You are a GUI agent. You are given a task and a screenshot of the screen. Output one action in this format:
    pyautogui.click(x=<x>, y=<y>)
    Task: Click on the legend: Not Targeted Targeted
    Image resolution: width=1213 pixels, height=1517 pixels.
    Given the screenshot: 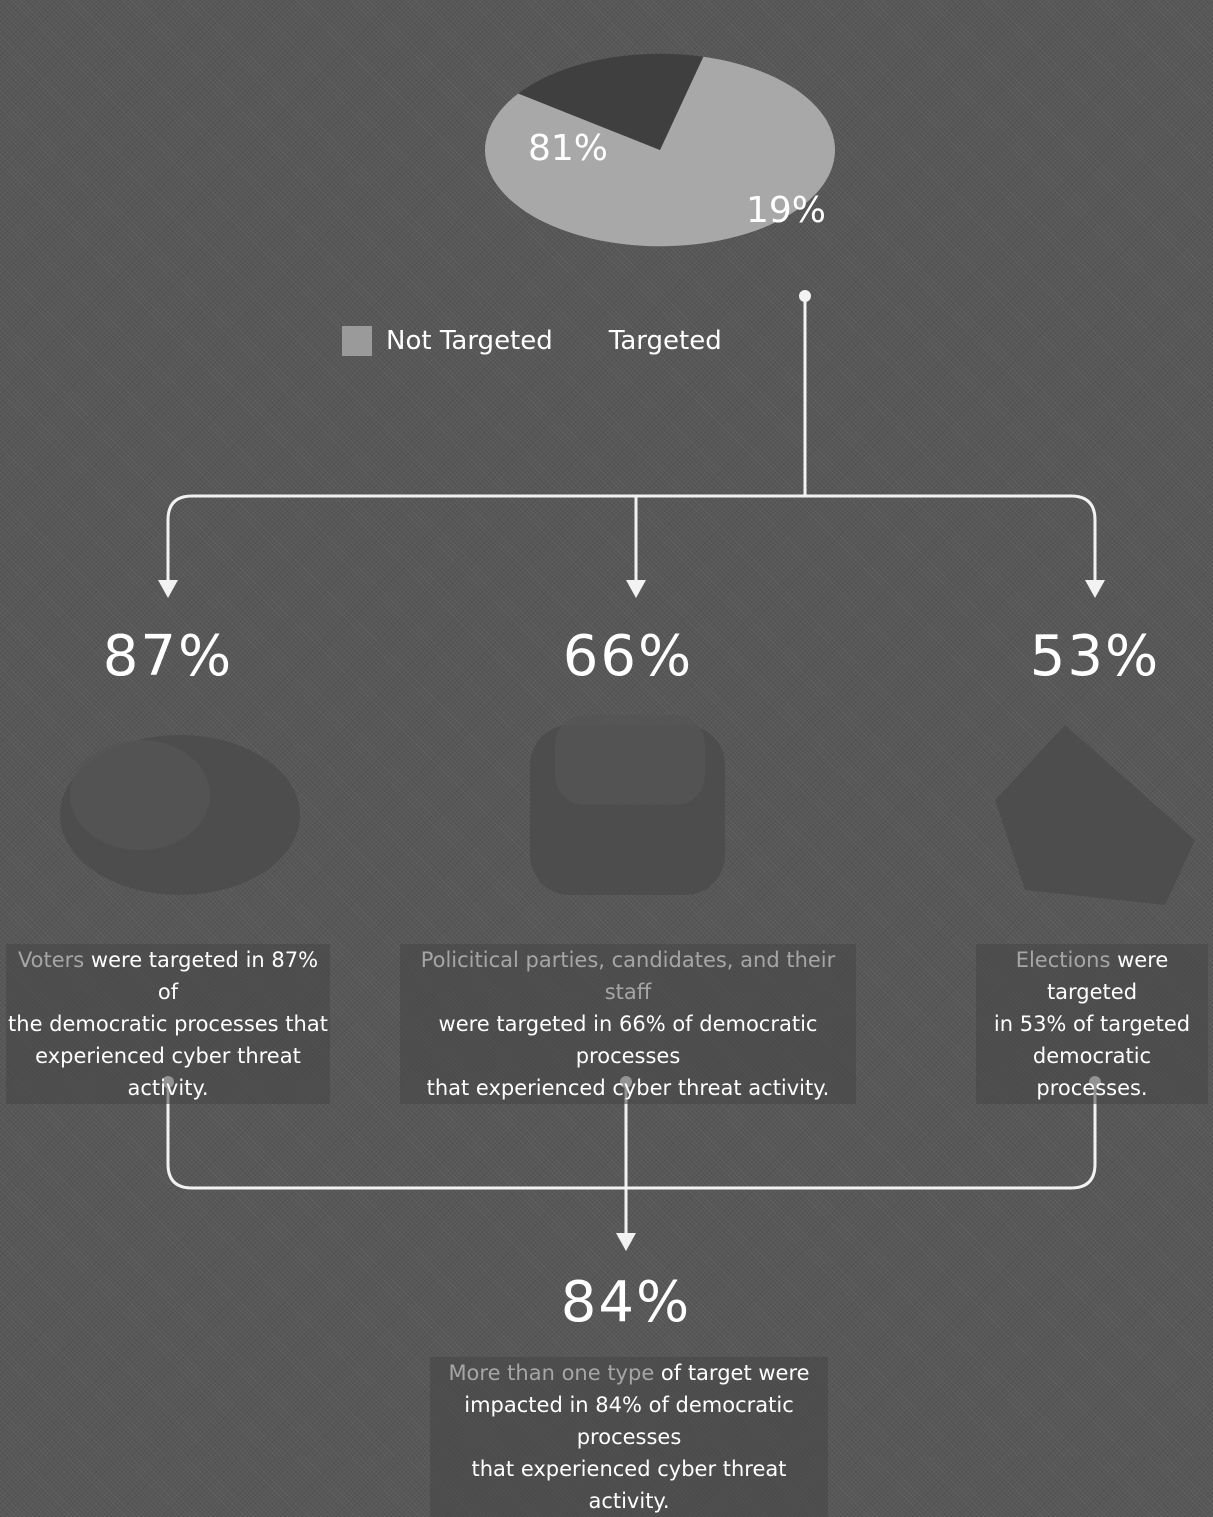 What is the action you would take?
    pyautogui.click(x=532, y=341)
    